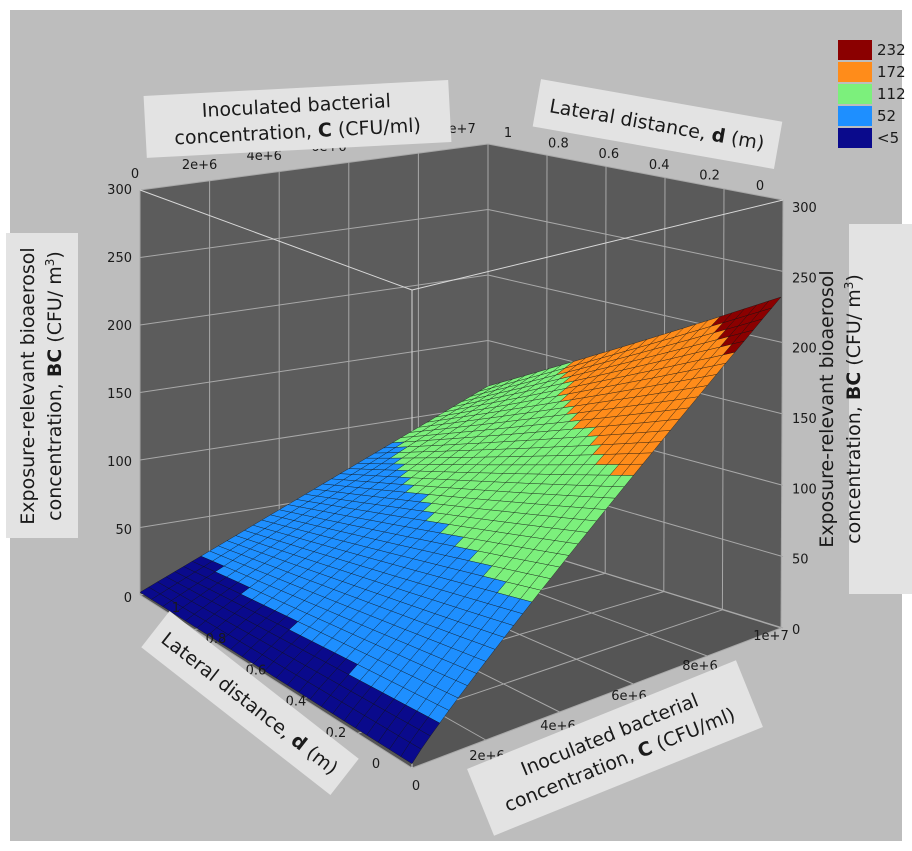 The height and width of the screenshot is (851, 912). What do you see at coordinates (176, 608) in the screenshot?
I see `y-tick-bottom: 1` at bounding box center [176, 608].